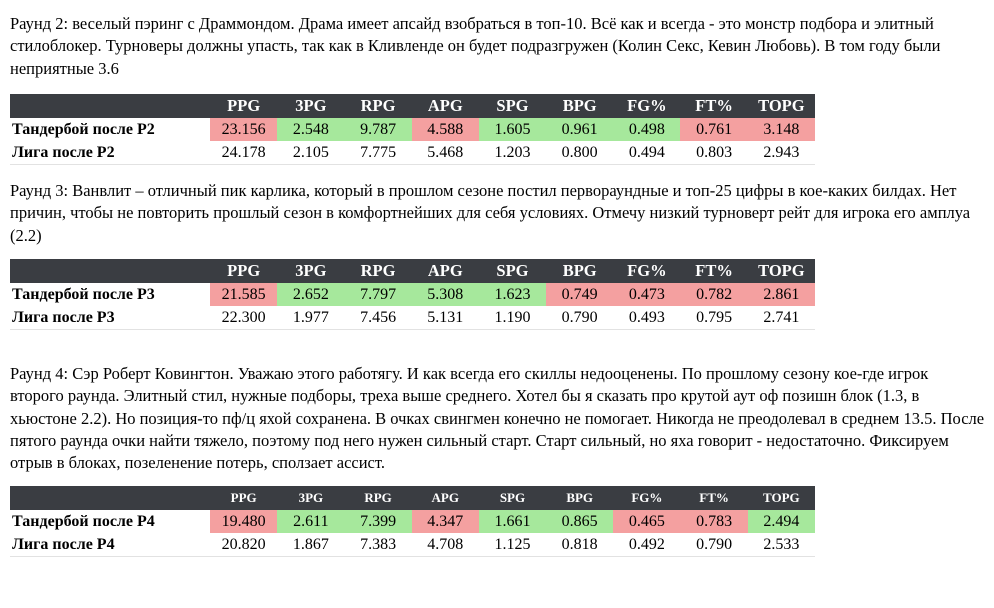 The width and height of the screenshot is (994, 608). Describe the element at coordinates (445, 129) in the screenshot. I see `stat-cell: 4.588` at that location.